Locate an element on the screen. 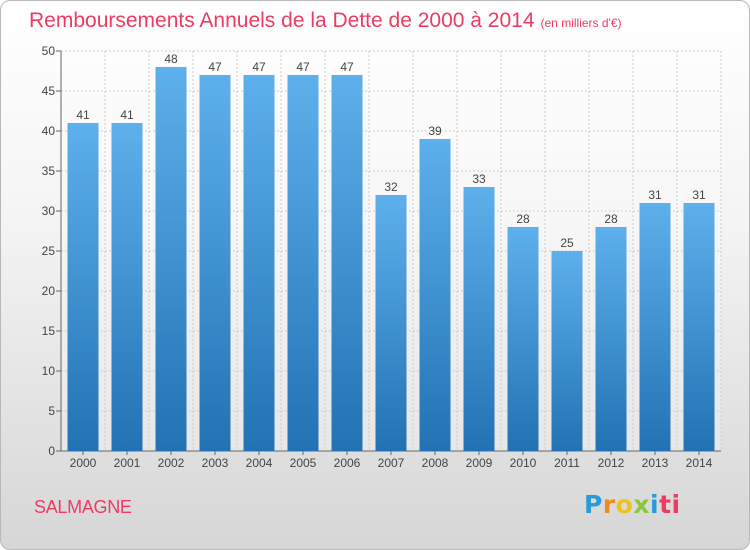 The image size is (750, 550). y-tick-label: 50 is located at coordinates (49, 51).